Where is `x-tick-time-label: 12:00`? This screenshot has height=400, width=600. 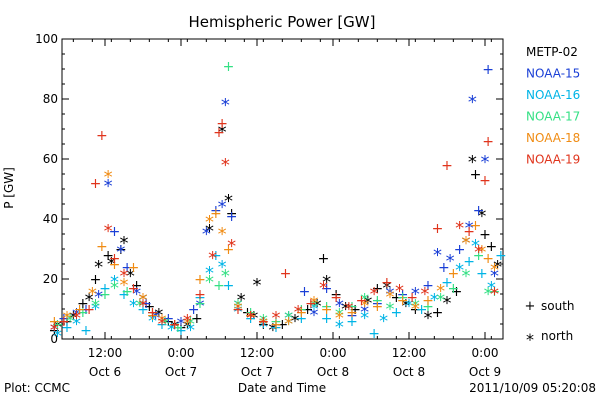 x-tick-time-label: 12:00 is located at coordinates (409, 353).